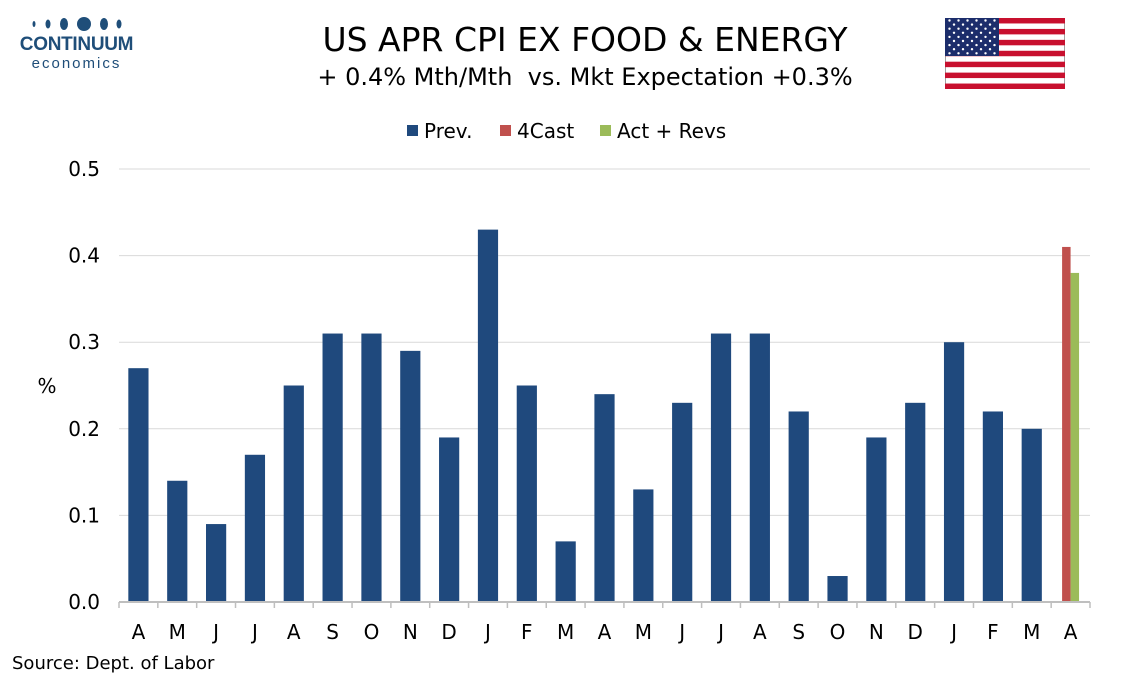 Image resolution: width=1134 pixels, height=680 pixels. I want to click on y-tick-label: 0.3, so click(84, 342).